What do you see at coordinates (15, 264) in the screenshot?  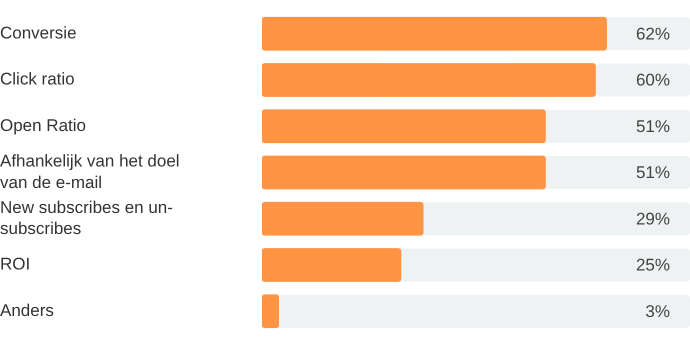 I see `y-tick-label: ROI` at bounding box center [15, 264].